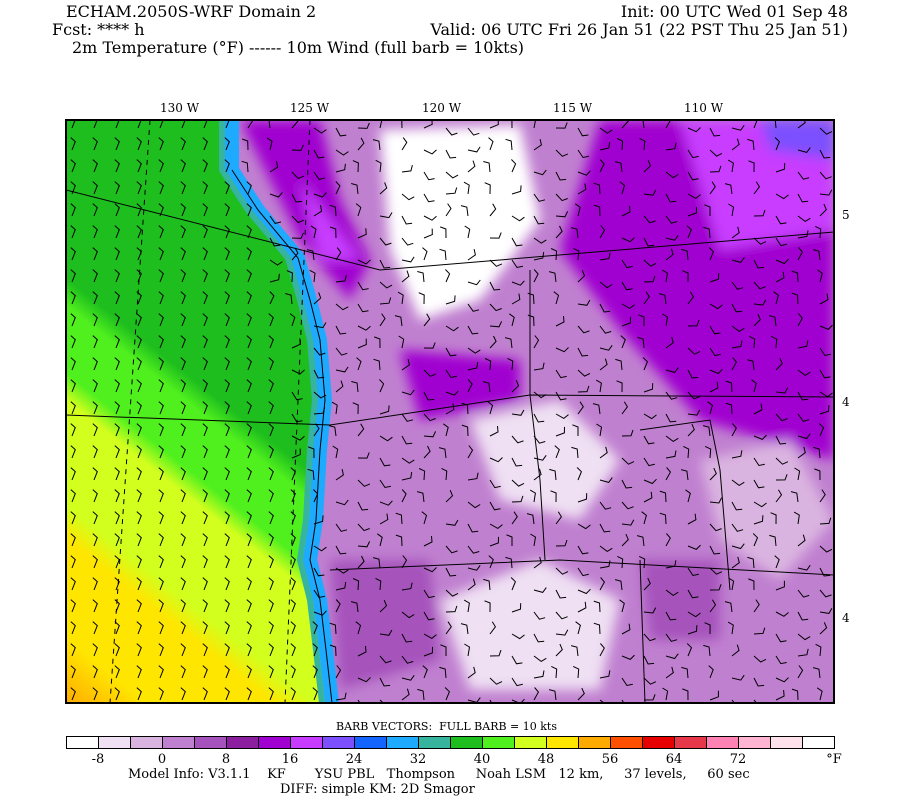  What do you see at coordinates (626, 742) in the screenshot?
I see `colorbar-swatch` at bounding box center [626, 742].